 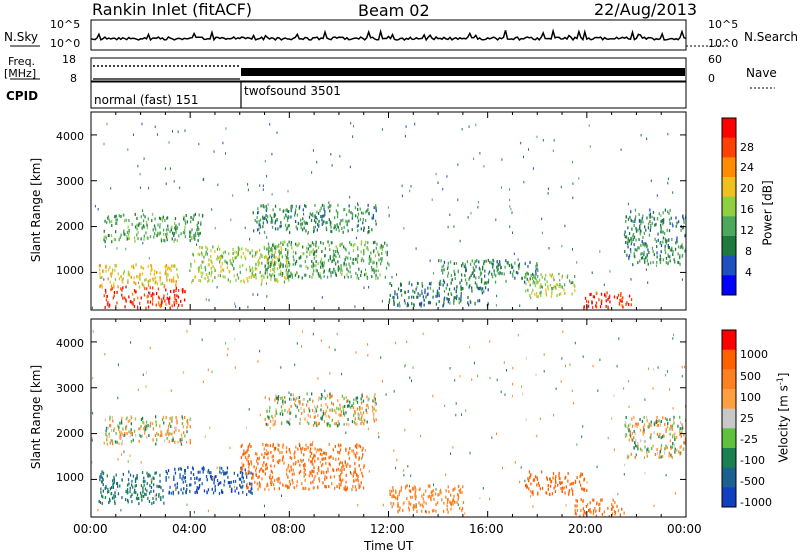 What do you see at coordinates (22, 61) in the screenshot?
I see `freq-label-line1: Freq.` at bounding box center [22, 61].